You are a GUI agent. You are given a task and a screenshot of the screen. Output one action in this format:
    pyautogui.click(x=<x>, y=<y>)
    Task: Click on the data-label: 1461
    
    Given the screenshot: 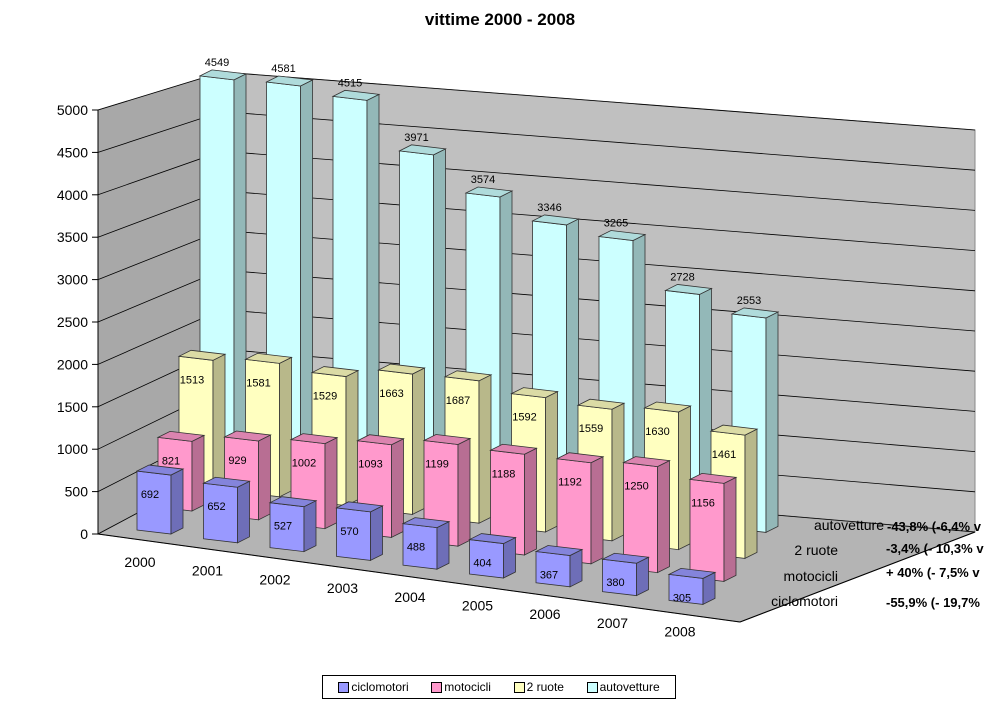 What is the action you would take?
    pyautogui.click(x=724, y=455)
    